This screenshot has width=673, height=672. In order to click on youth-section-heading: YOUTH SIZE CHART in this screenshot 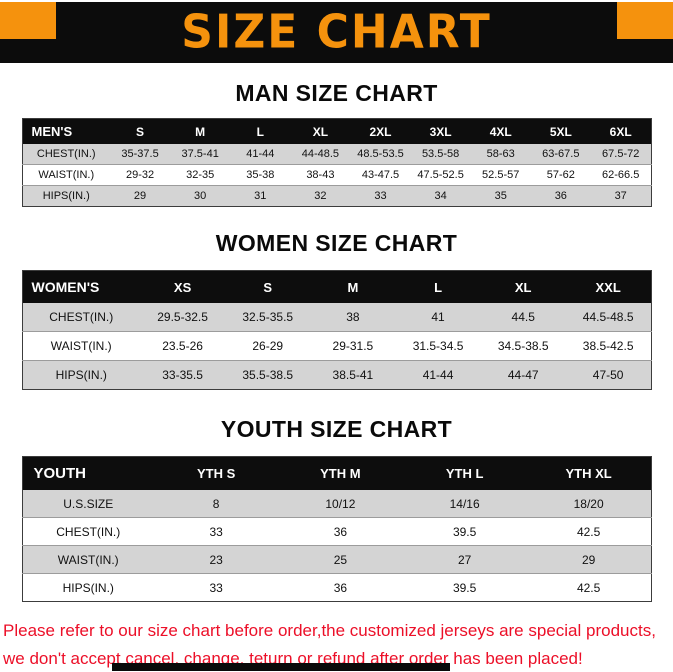, I will do `click(336, 429)`.